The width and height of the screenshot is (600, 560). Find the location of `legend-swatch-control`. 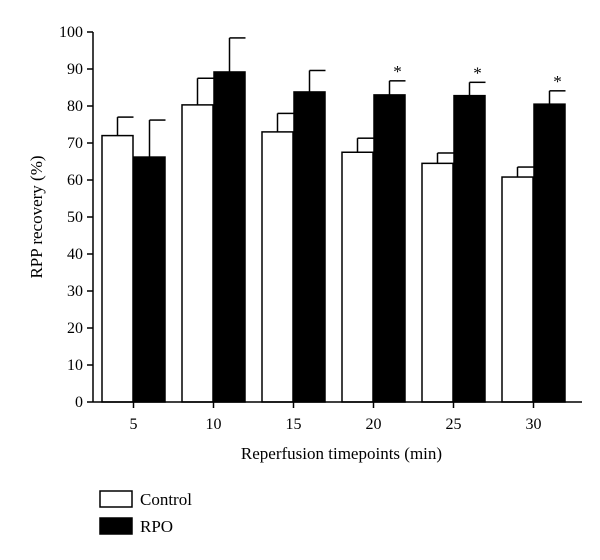

legend-swatch-control is located at coordinates (116, 499).